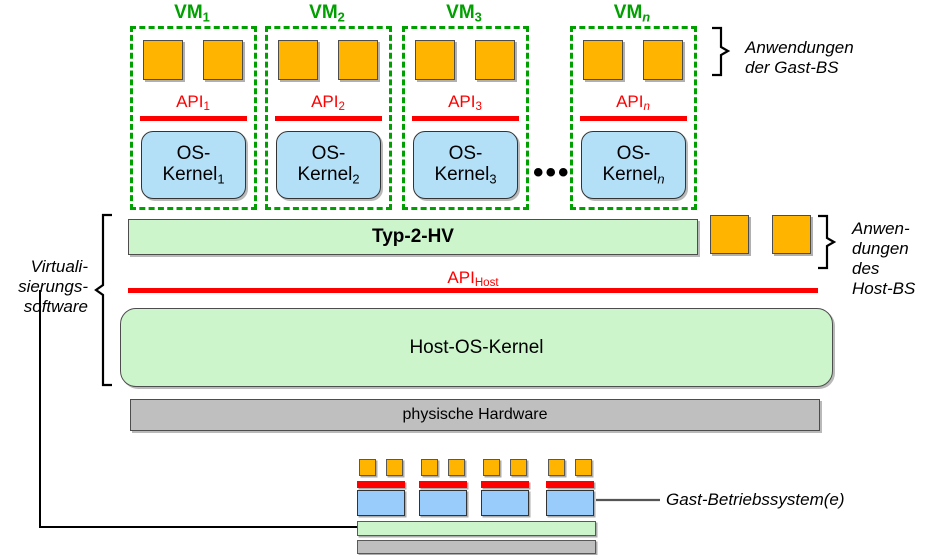  What do you see at coordinates (478, 17) in the screenshot?
I see `vm-title-index-3: 3` at bounding box center [478, 17].